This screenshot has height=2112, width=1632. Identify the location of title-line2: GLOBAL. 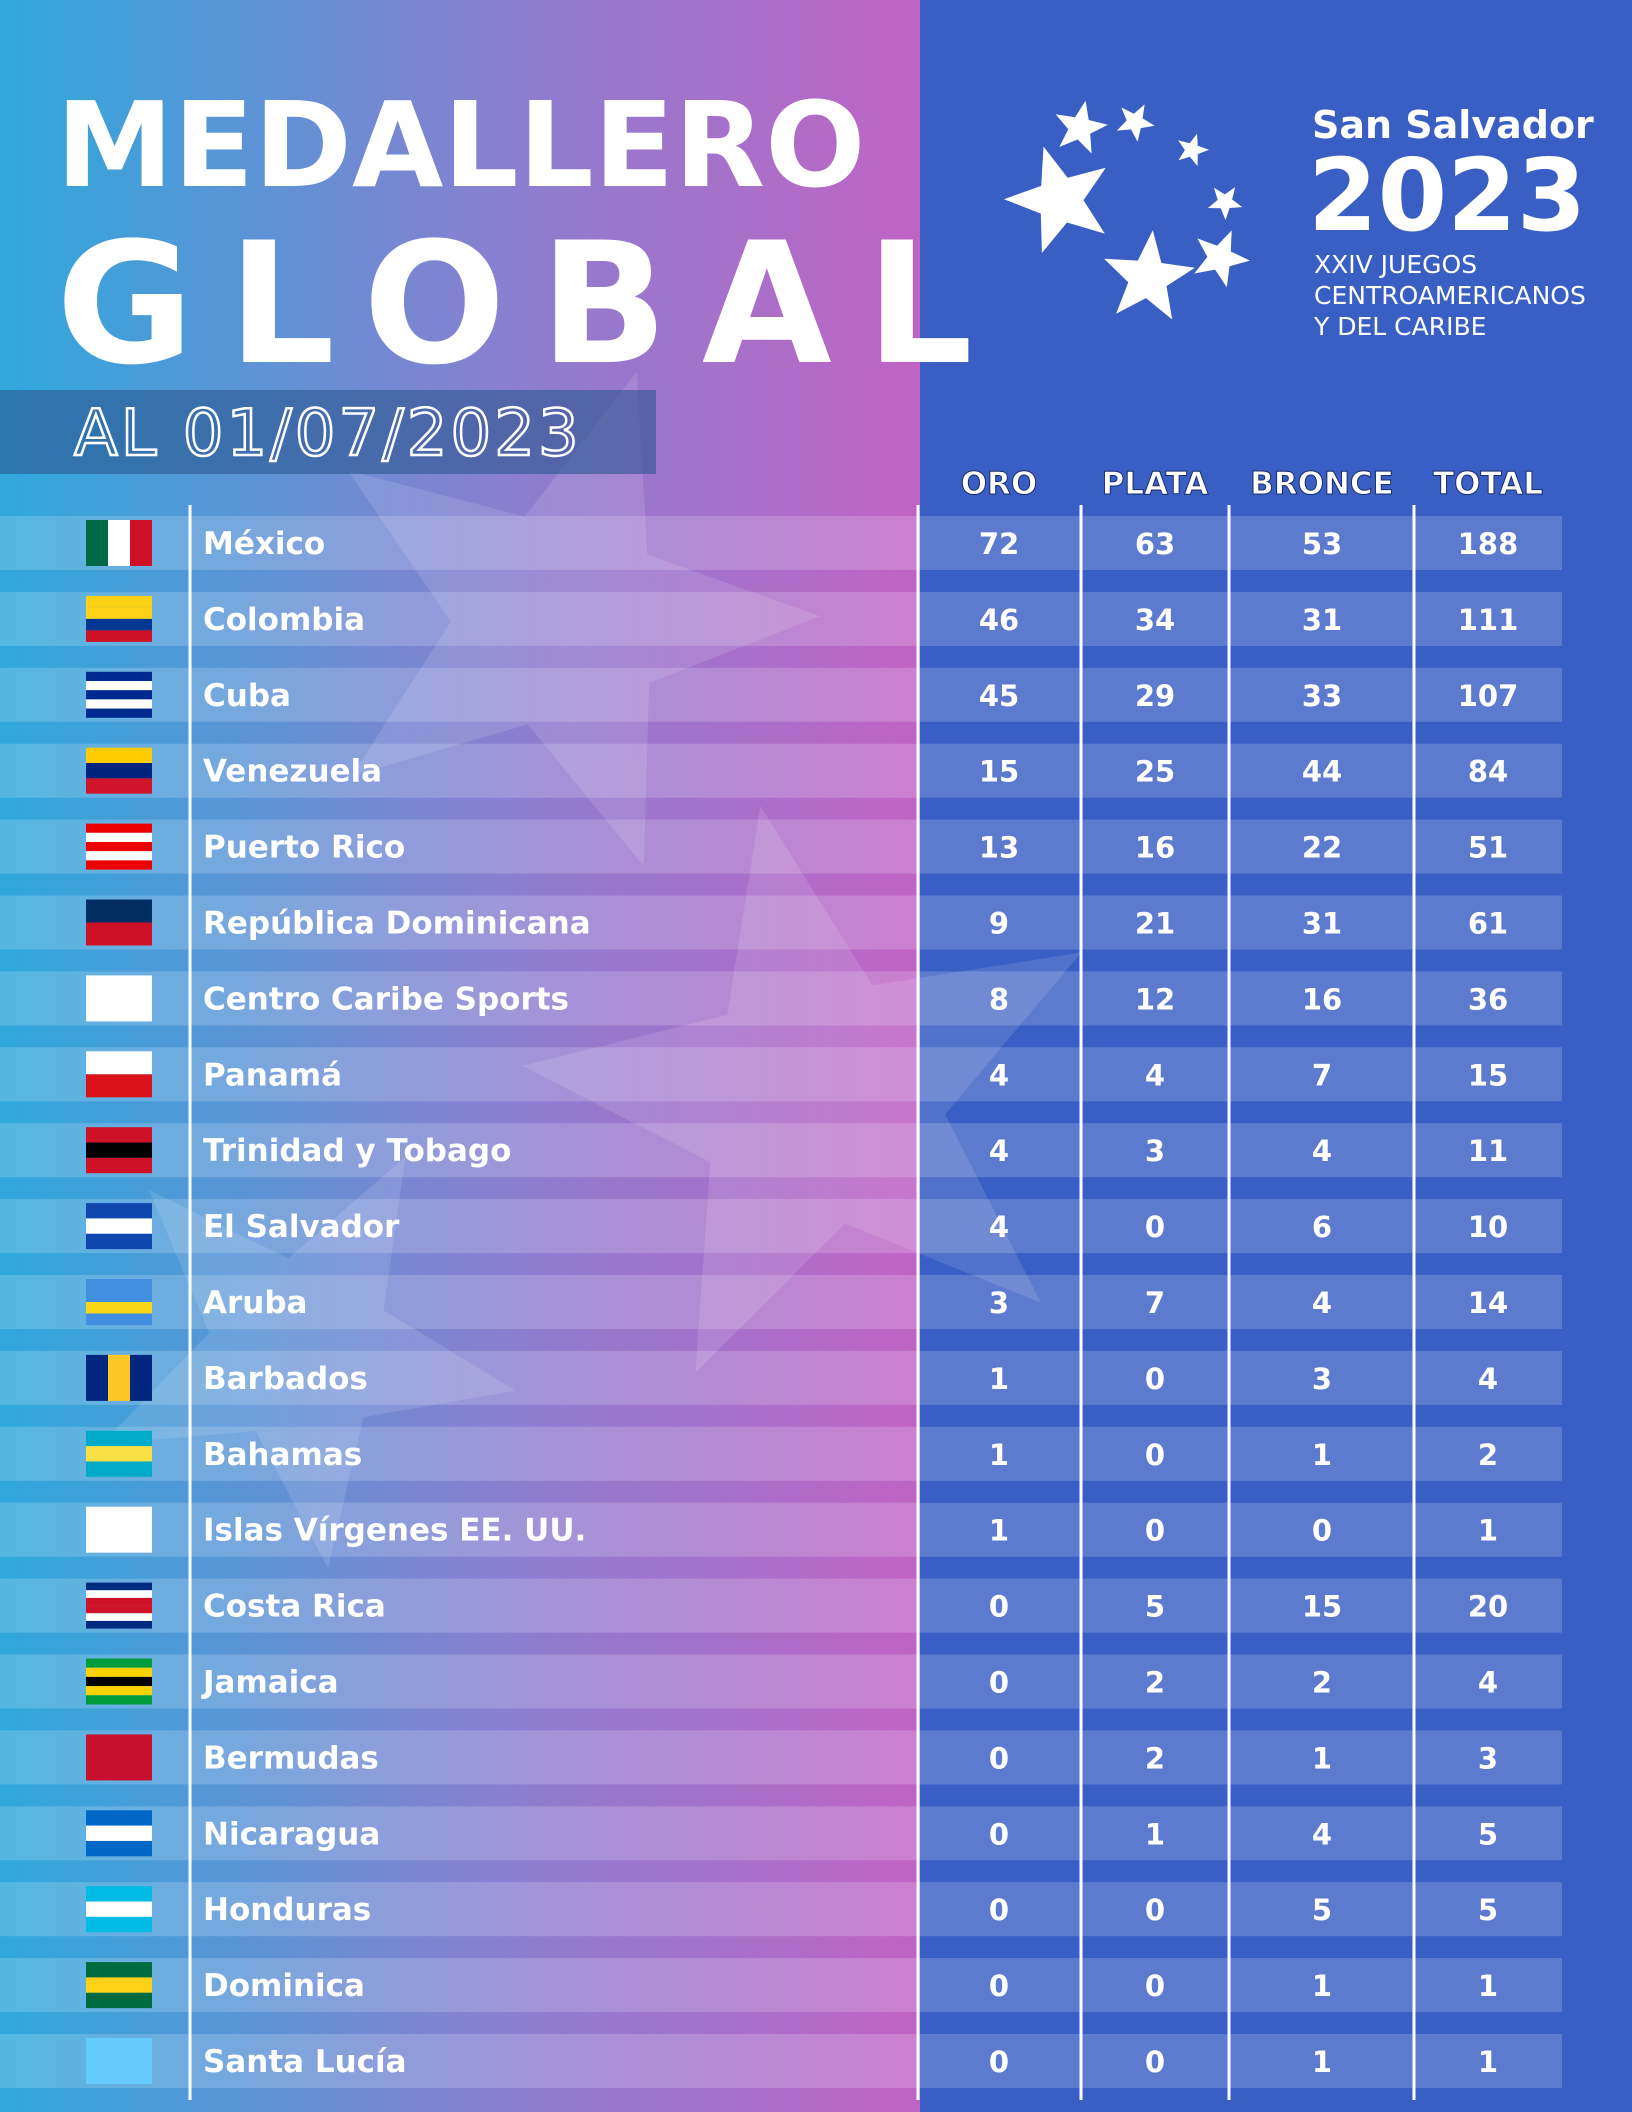
(531, 304).